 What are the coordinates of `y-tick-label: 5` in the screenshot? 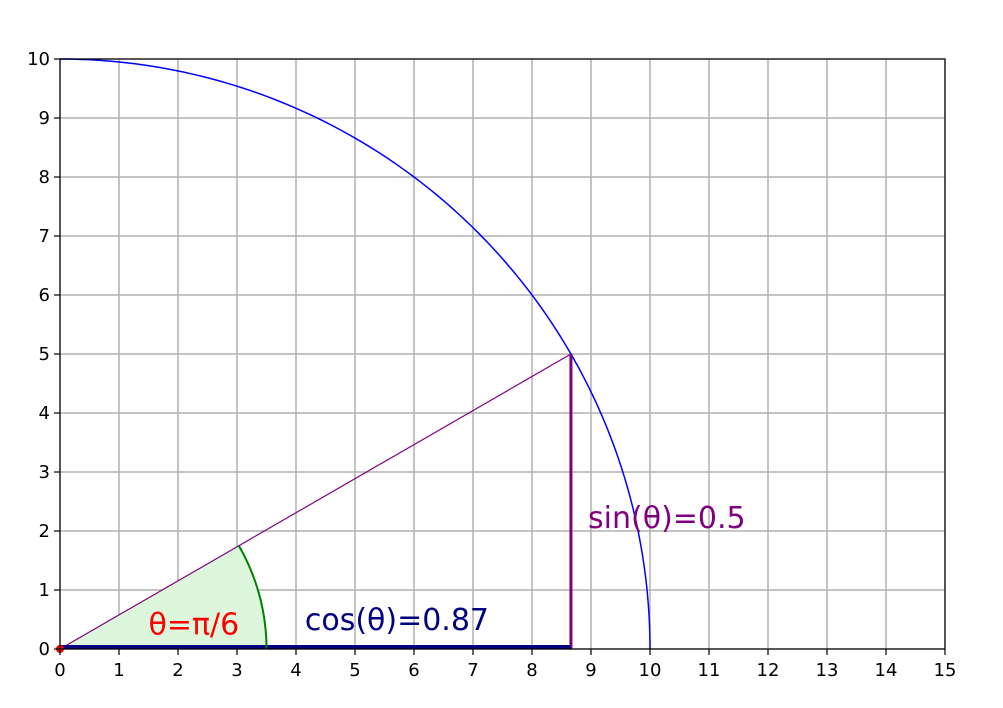 It's located at (44, 354).